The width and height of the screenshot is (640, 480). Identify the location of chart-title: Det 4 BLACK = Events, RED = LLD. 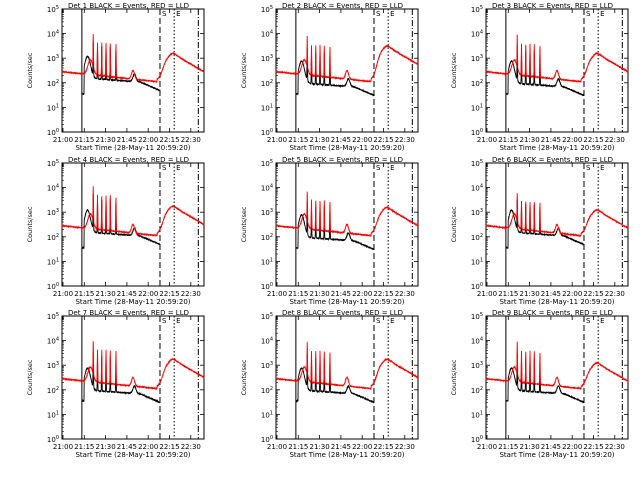
(128, 160).